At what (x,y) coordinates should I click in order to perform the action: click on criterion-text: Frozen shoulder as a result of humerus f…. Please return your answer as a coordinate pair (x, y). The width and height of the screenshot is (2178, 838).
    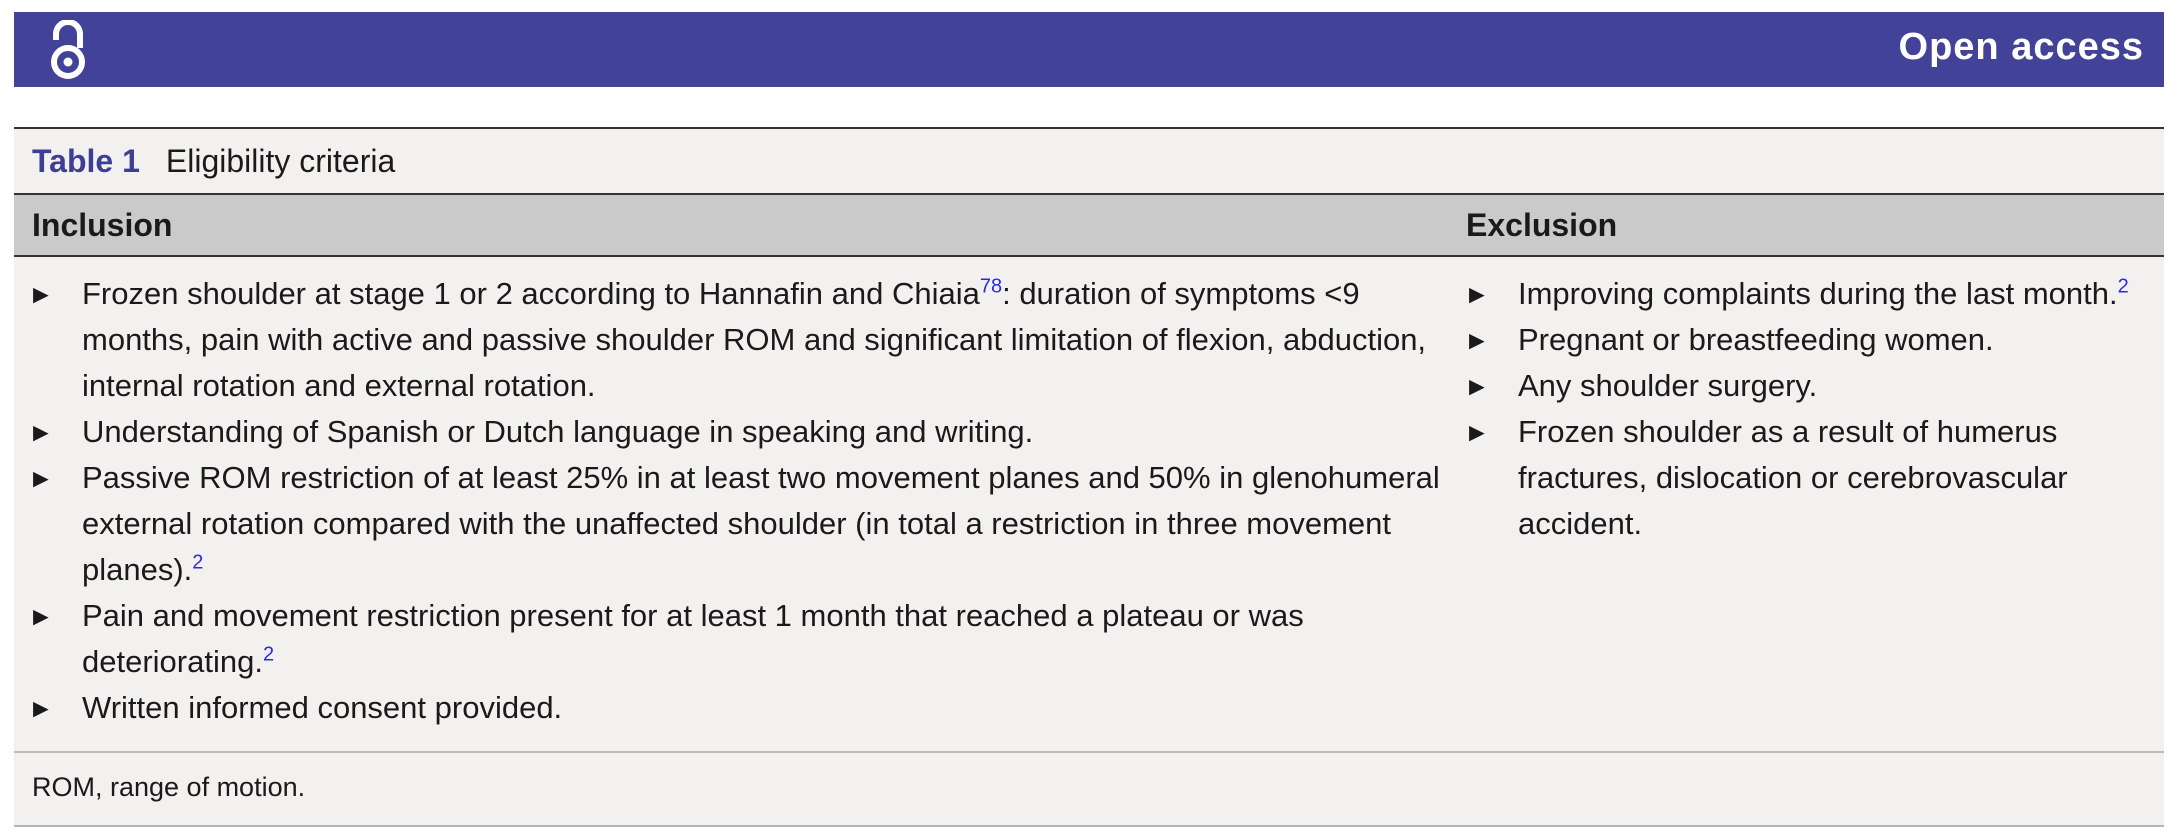
    Looking at the image, I should click on (1793, 477).